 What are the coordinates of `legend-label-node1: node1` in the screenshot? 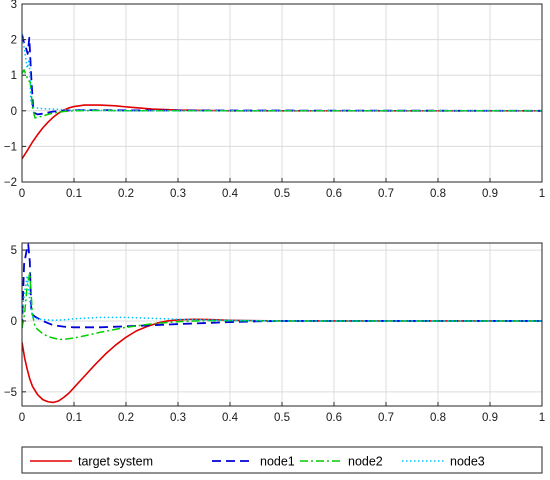 It's located at (277, 462).